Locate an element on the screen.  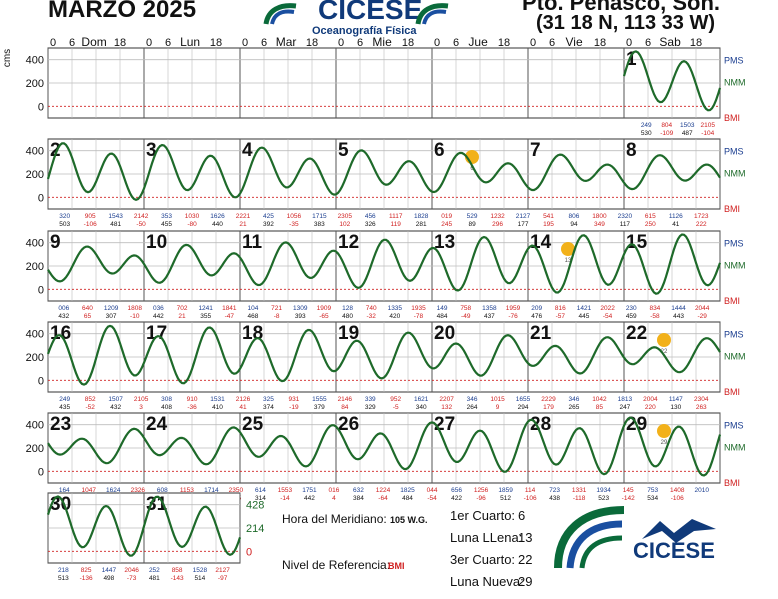
cicese-logo-icon is located at coordinates (589, 537).